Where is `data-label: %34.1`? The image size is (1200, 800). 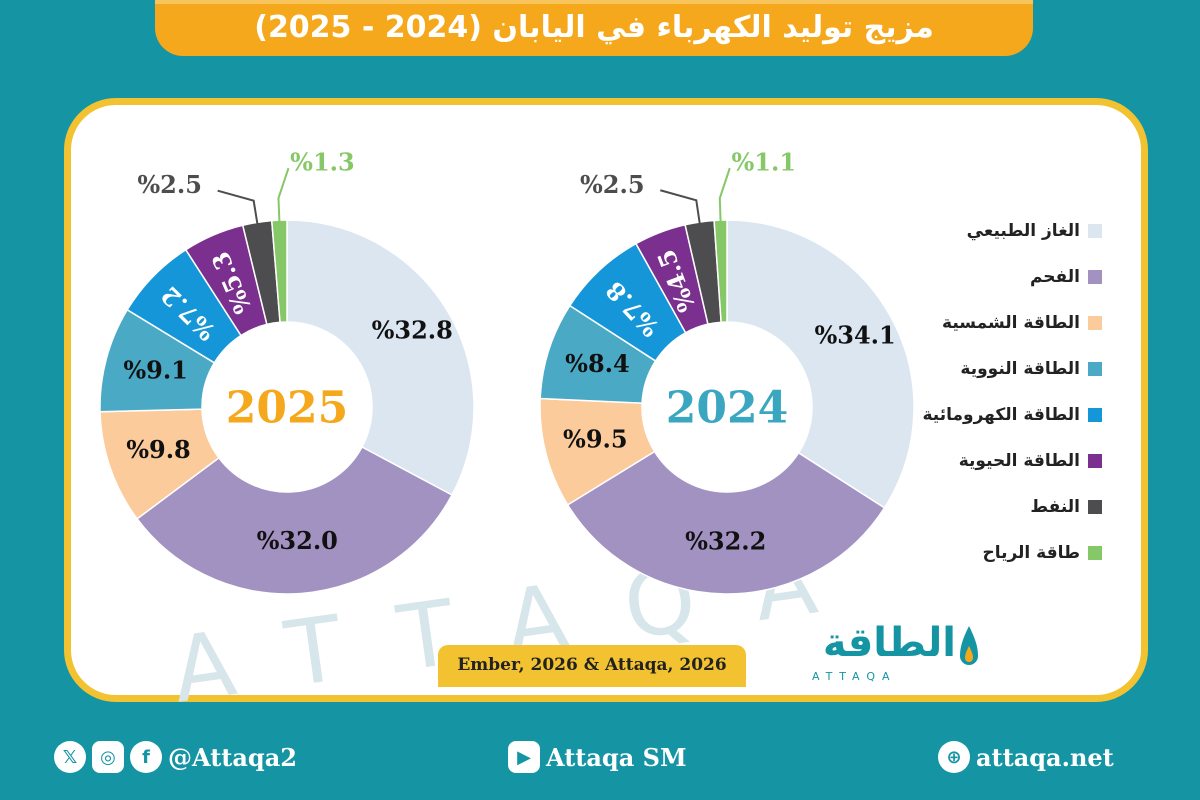 data-label: %34.1 is located at coordinates (854, 334).